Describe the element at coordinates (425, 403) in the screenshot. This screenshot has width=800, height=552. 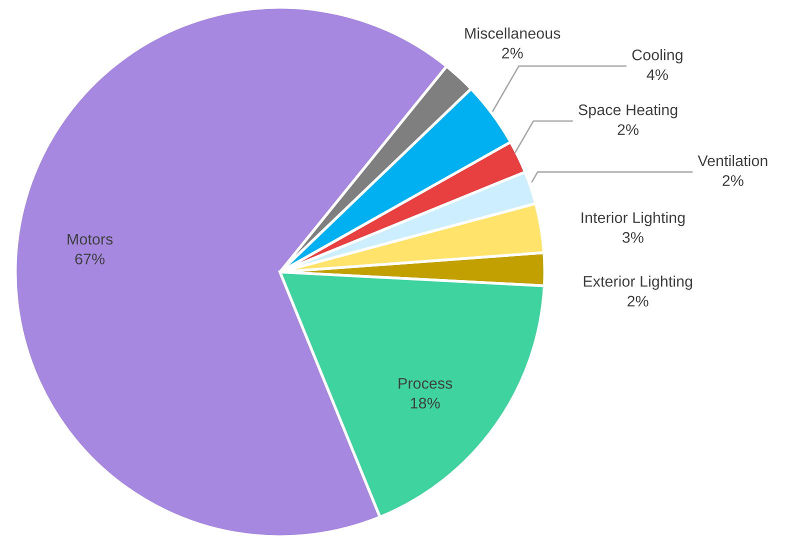
I see `data-label: 18%` at that location.